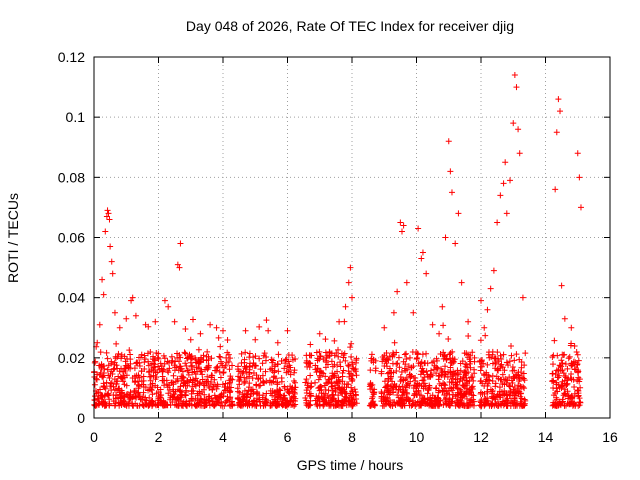 This screenshot has height=480, width=640. Describe the element at coordinates (288, 437) in the screenshot. I see `x-tick-label: 6` at that location.